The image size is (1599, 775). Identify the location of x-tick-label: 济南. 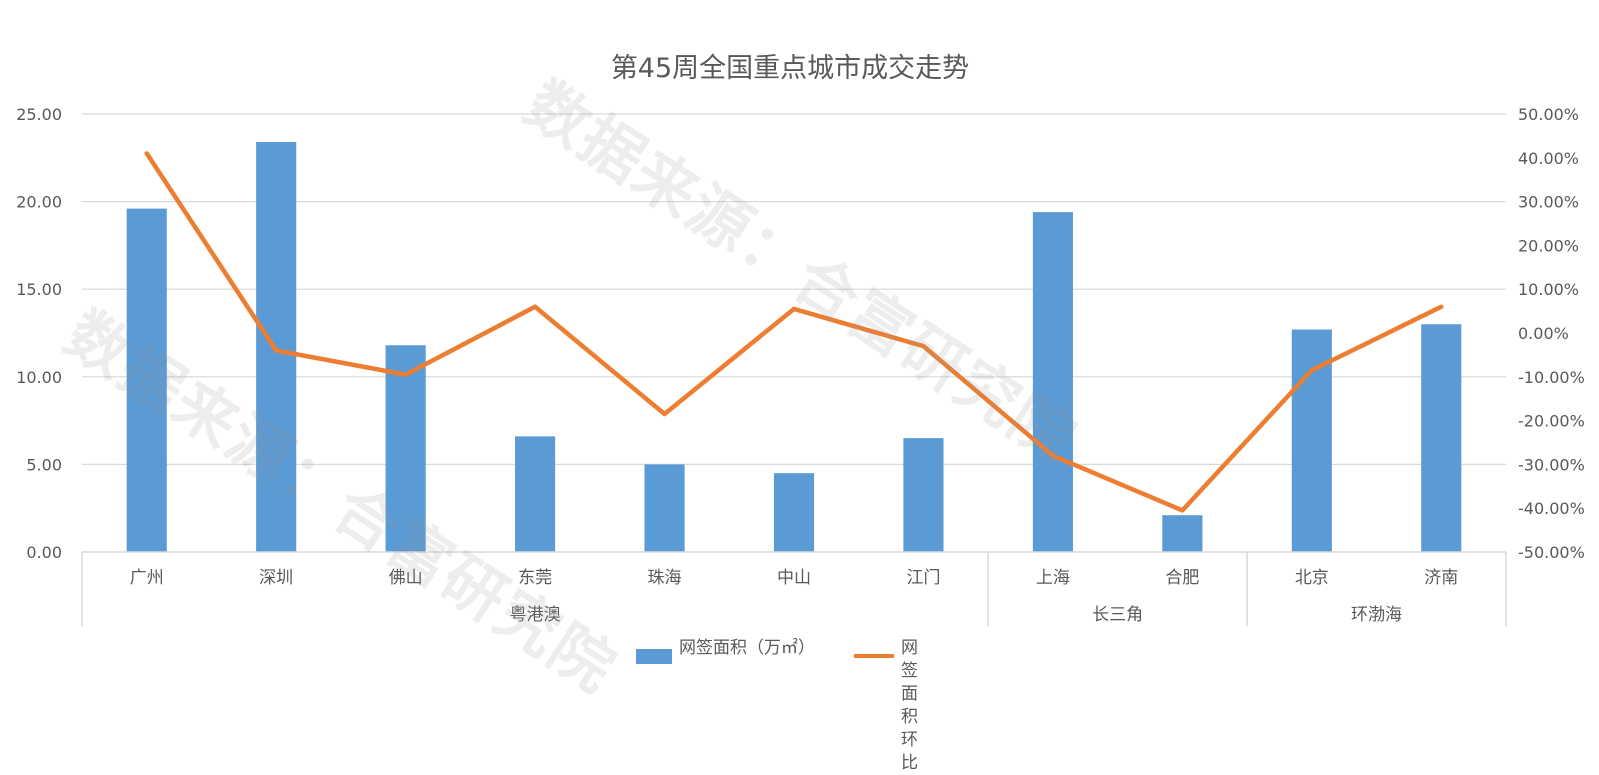
(1441, 578).